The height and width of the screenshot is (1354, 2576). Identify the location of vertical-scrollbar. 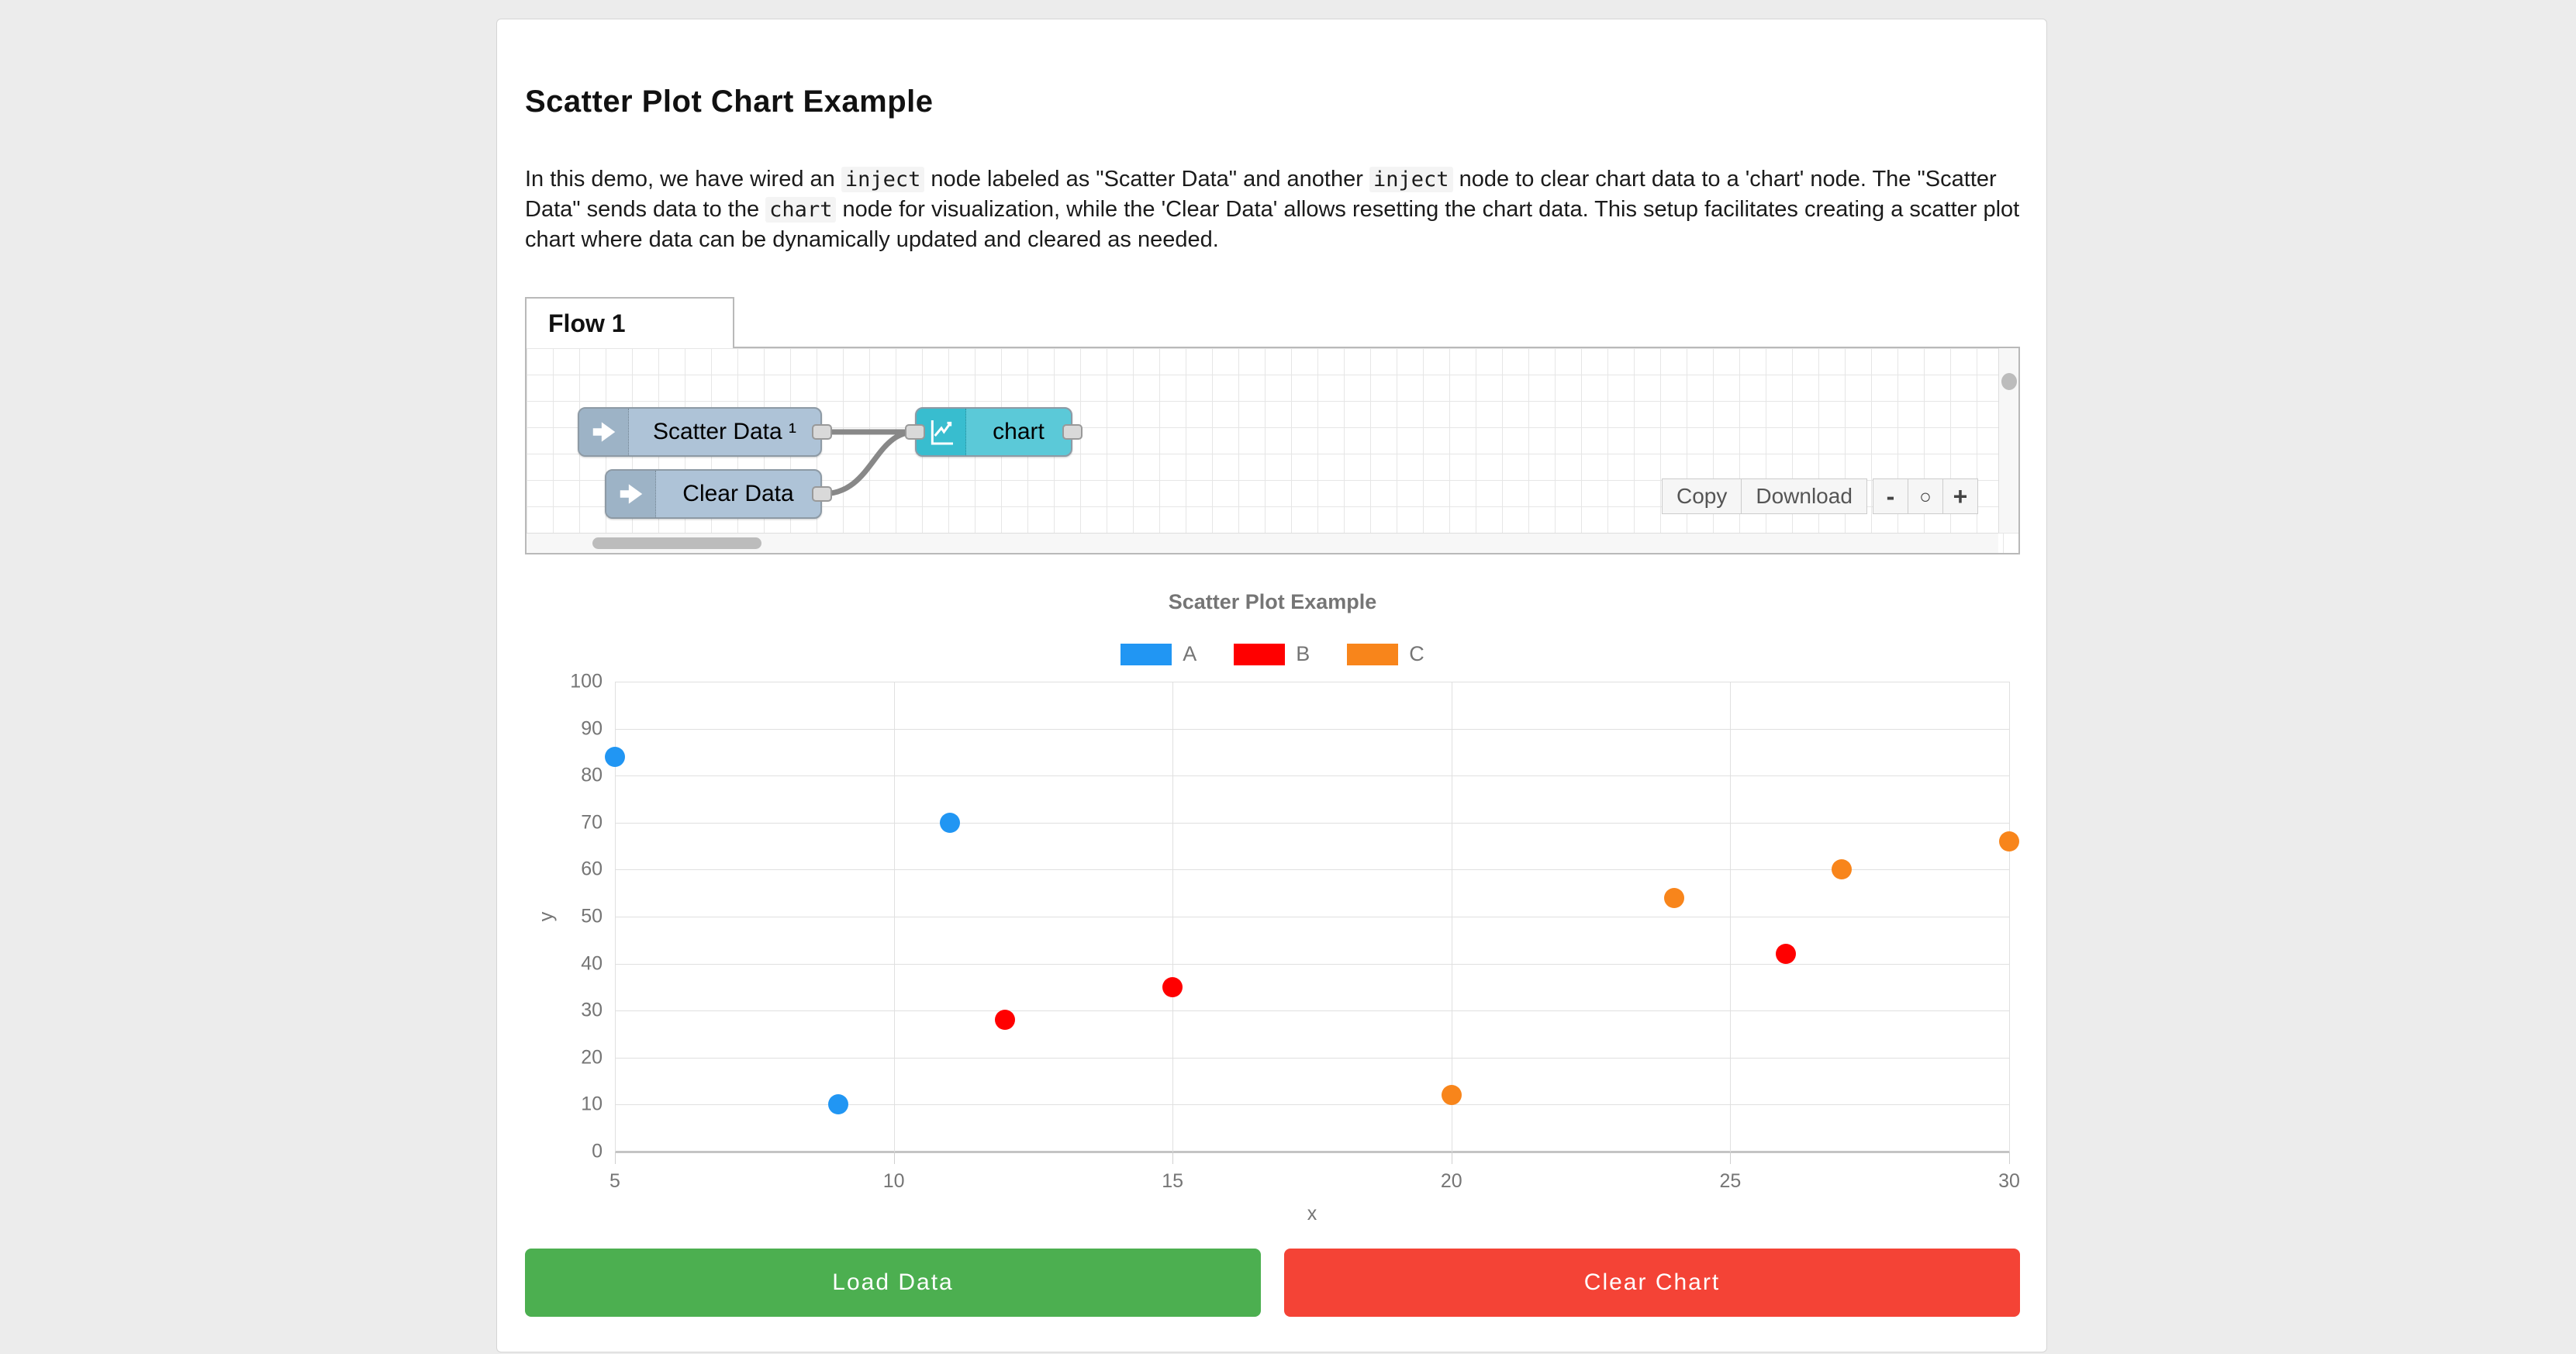
(2008, 440).